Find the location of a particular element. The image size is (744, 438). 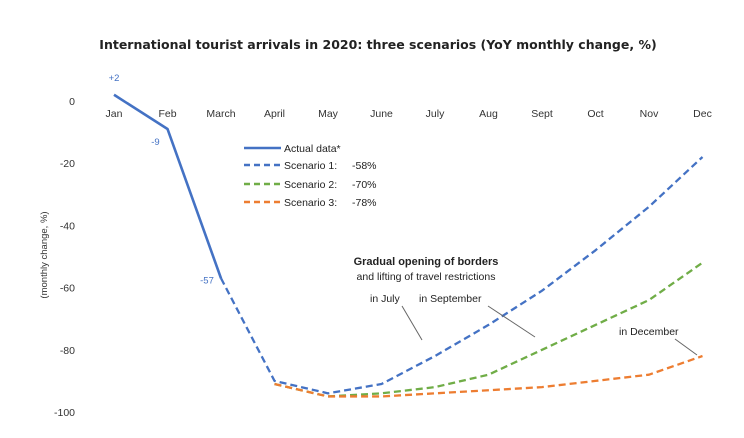

y-tick-label: -100 is located at coordinates (64, 413).